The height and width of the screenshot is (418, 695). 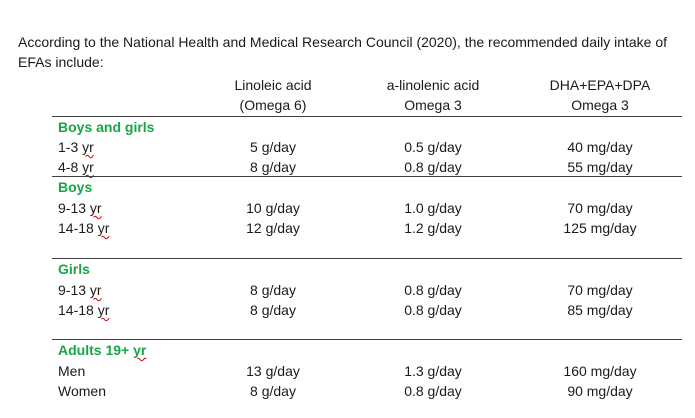 What do you see at coordinates (273, 208) in the screenshot?
I see `cell-la: 10 g/day` at bounding box center [273, 208].